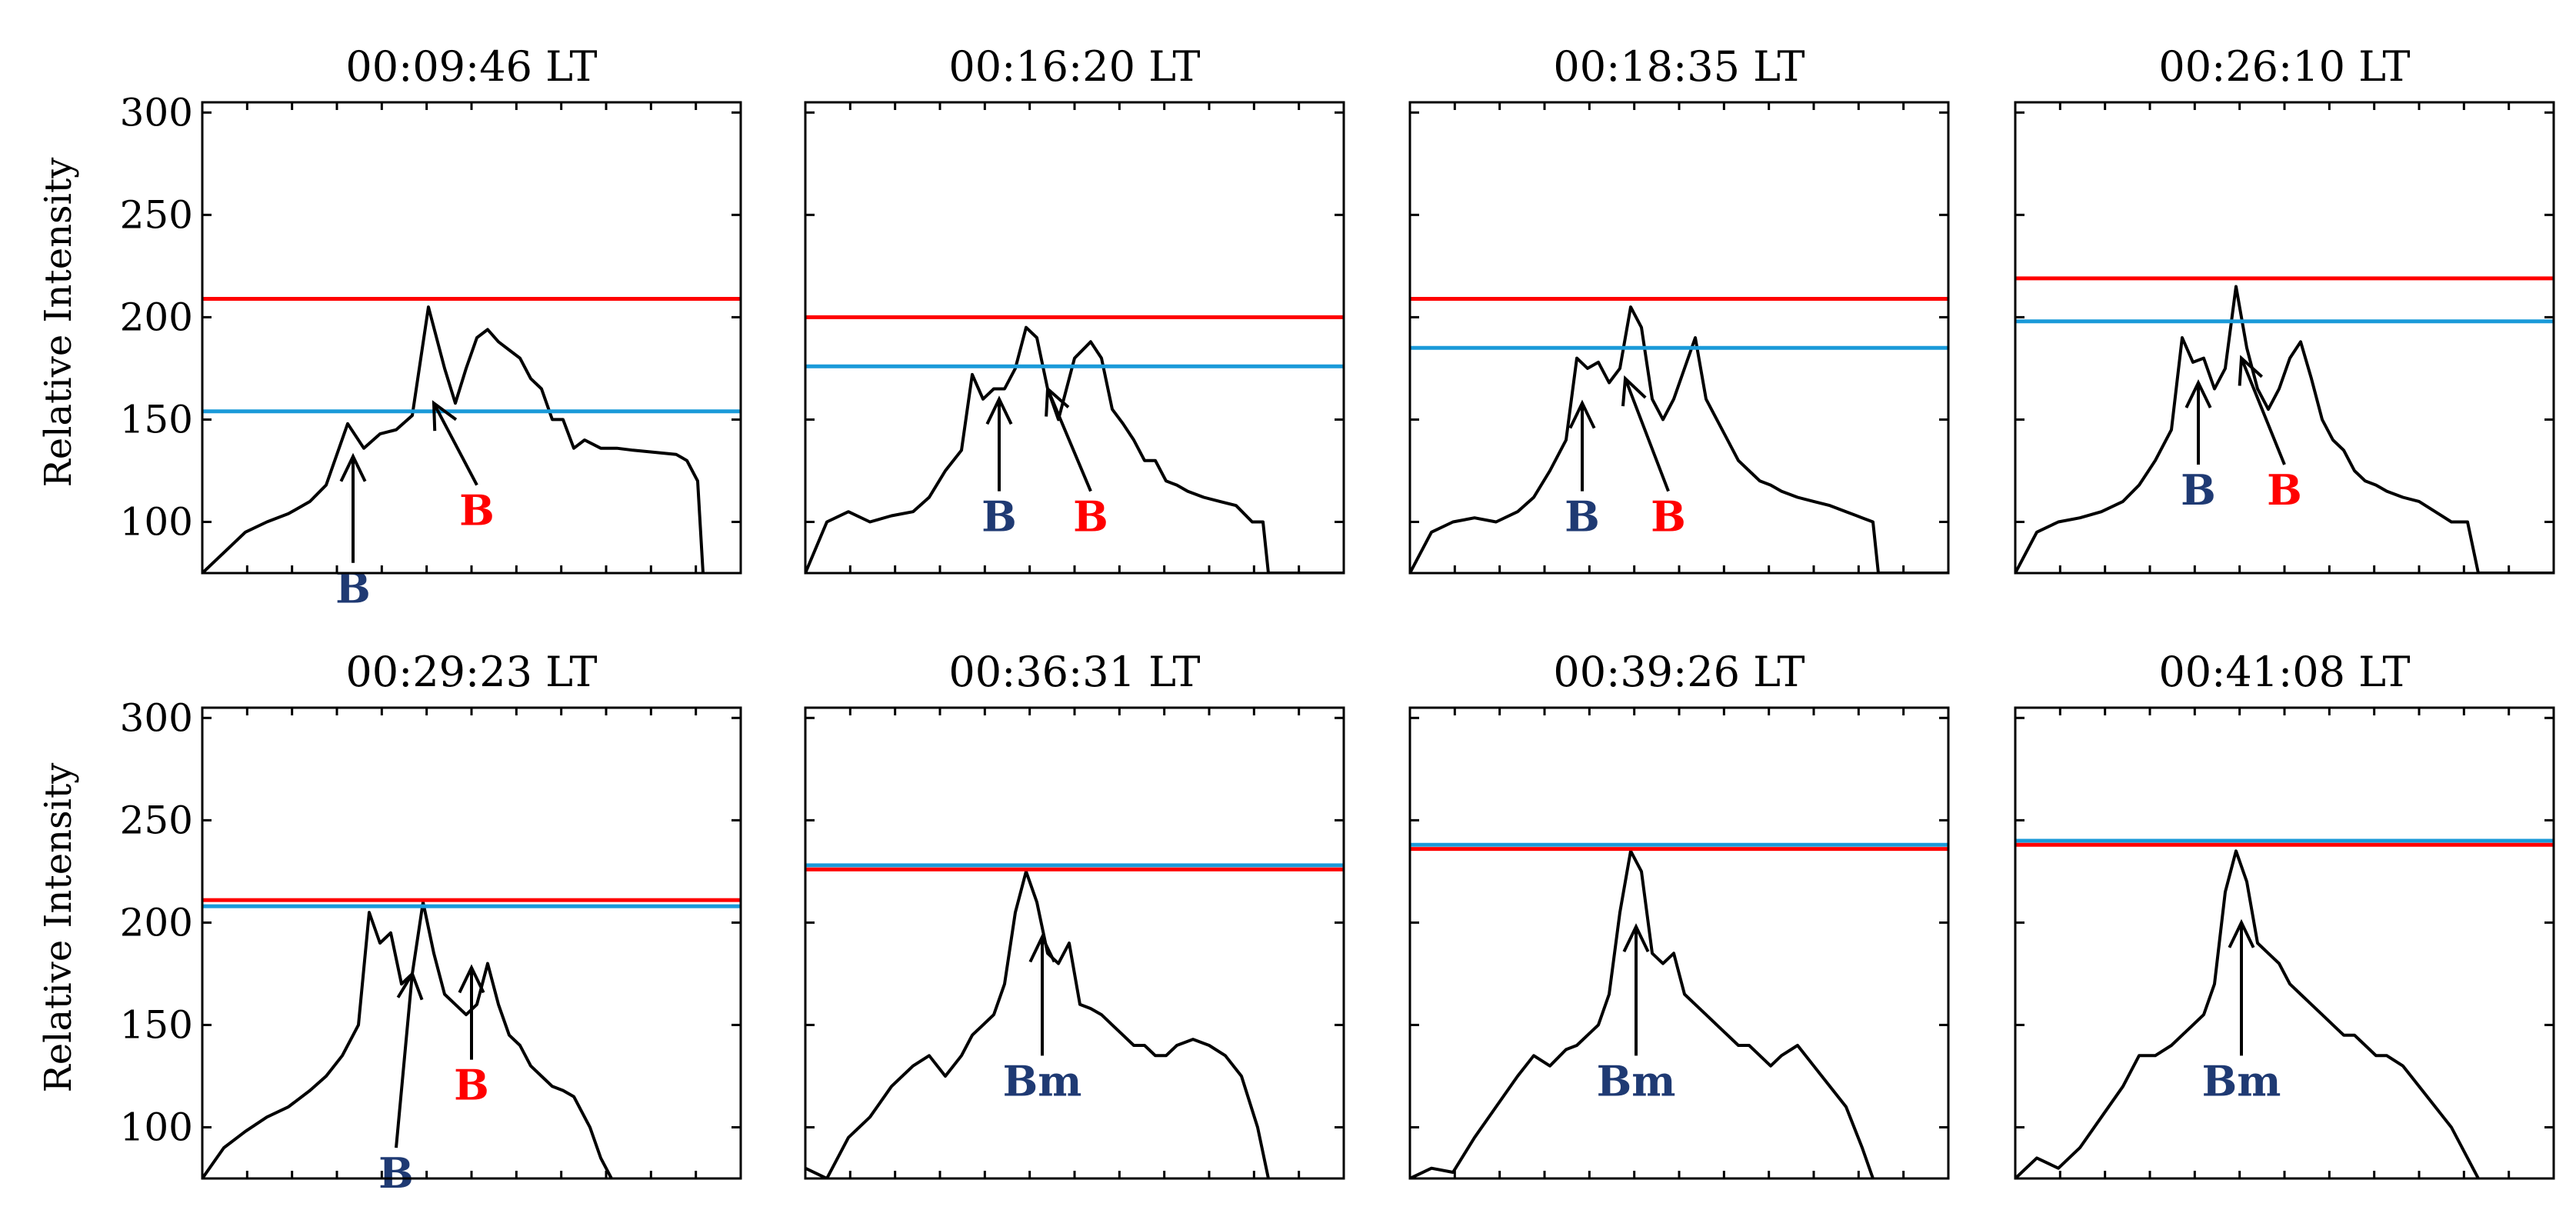 Image resolution: width=2576 pixels, height=1210 pixels. I want to click on panel-title: 00:36:31 LT, so click(1074, 672).